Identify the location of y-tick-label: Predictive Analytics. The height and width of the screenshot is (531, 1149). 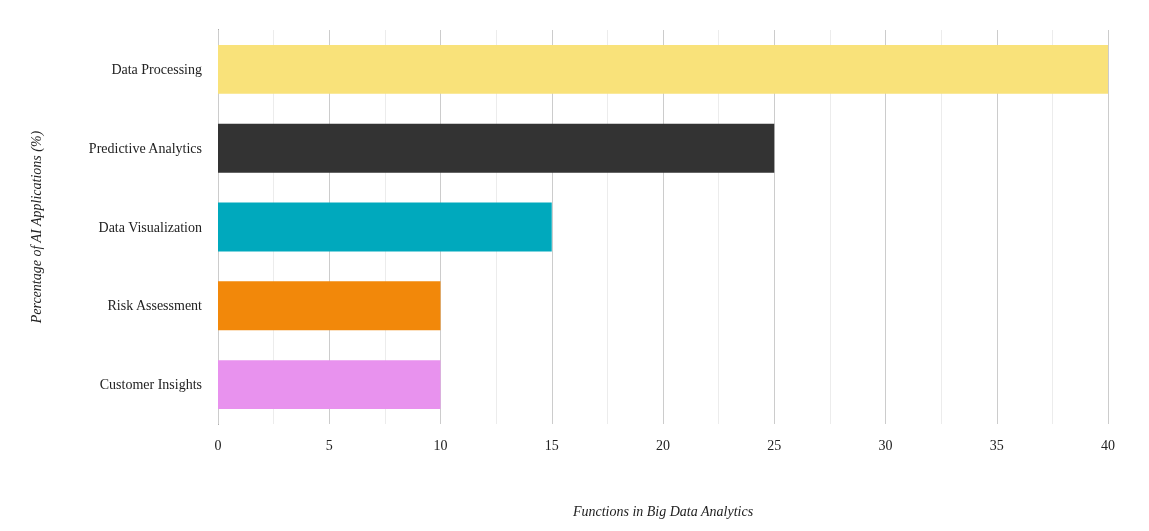
(145, 148).